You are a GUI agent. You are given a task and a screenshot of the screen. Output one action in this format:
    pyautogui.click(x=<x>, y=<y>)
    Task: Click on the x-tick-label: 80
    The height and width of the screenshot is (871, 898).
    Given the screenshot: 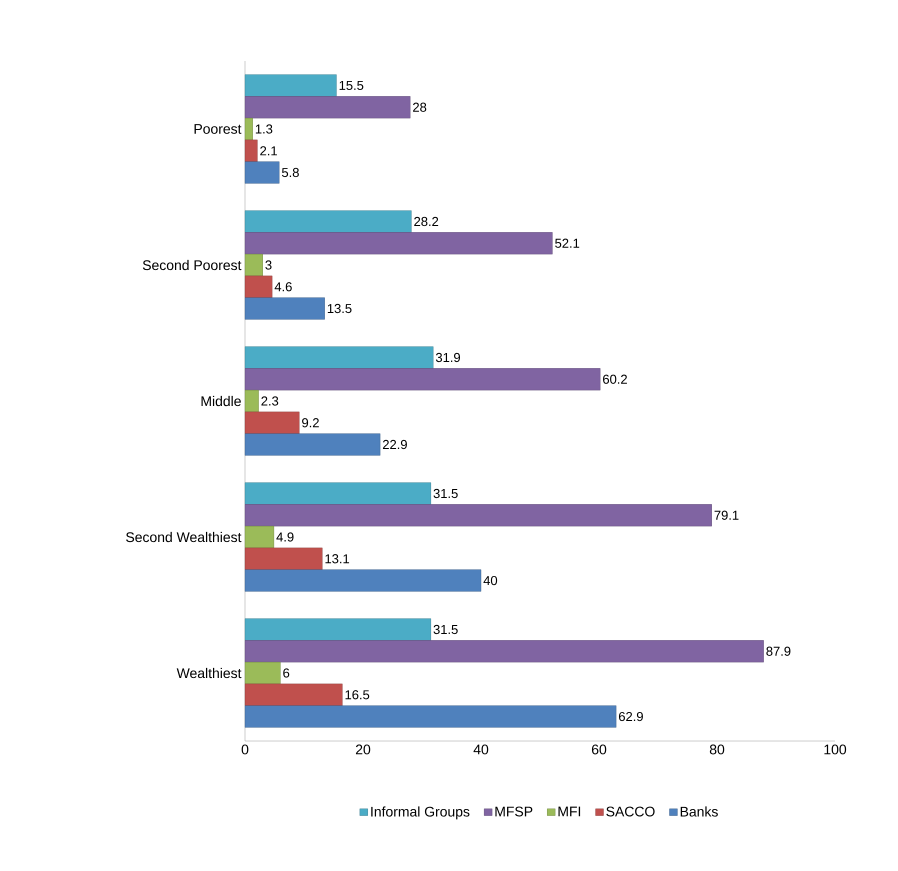 What is the action you would take?
    pyautogui.click(x=717, y=749)
    